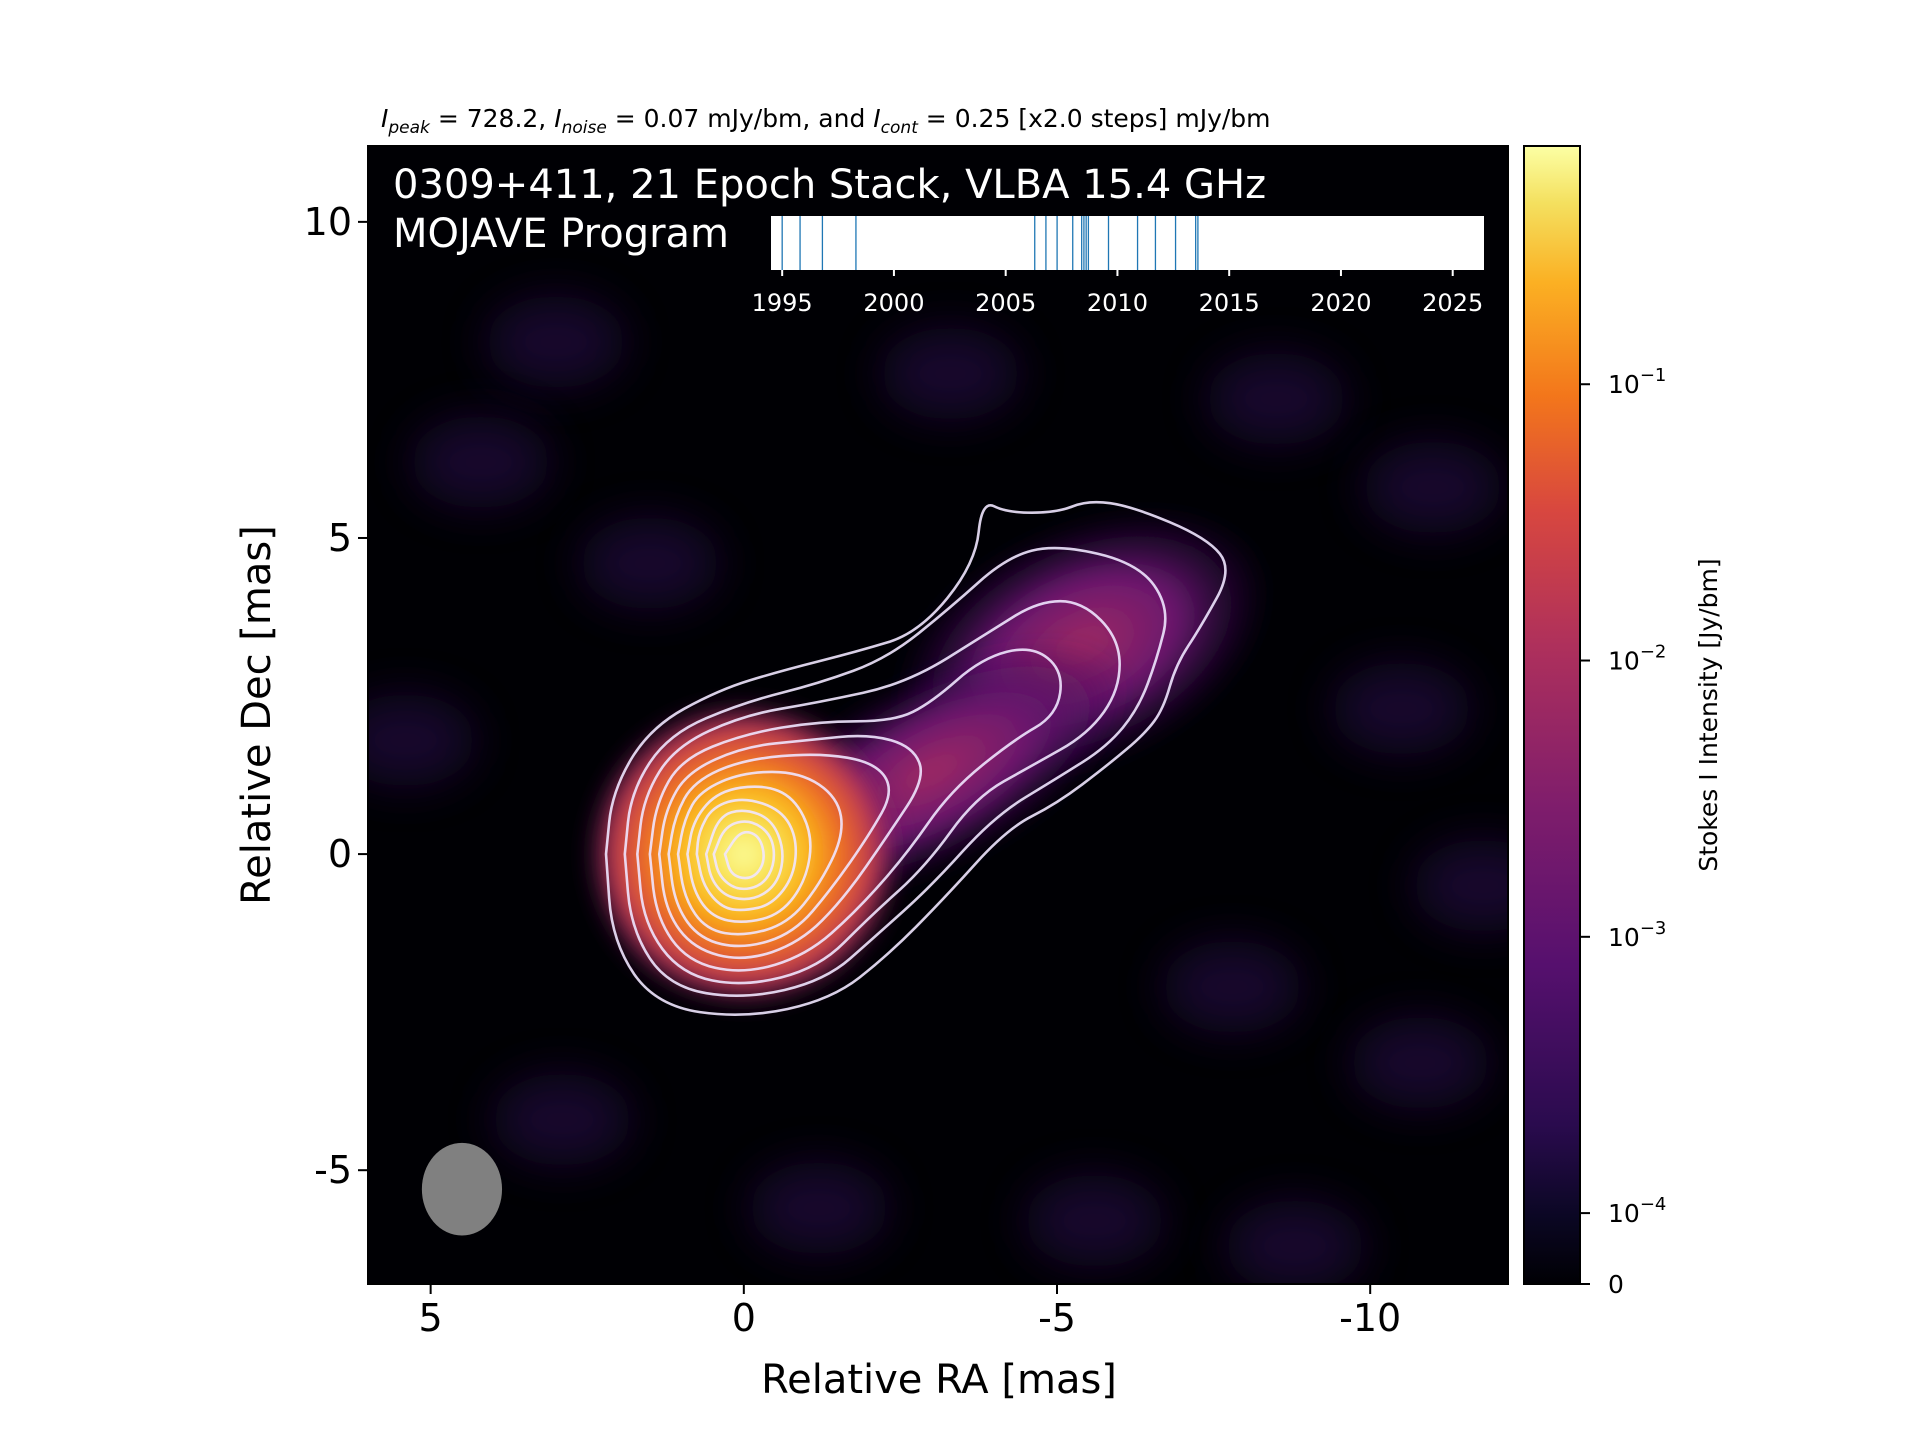 The width and height of the screenshot is (1920, 1440). I want to click on colorbar-label: Stokes I Intensity [Jy/bm], so click(1708, 714).